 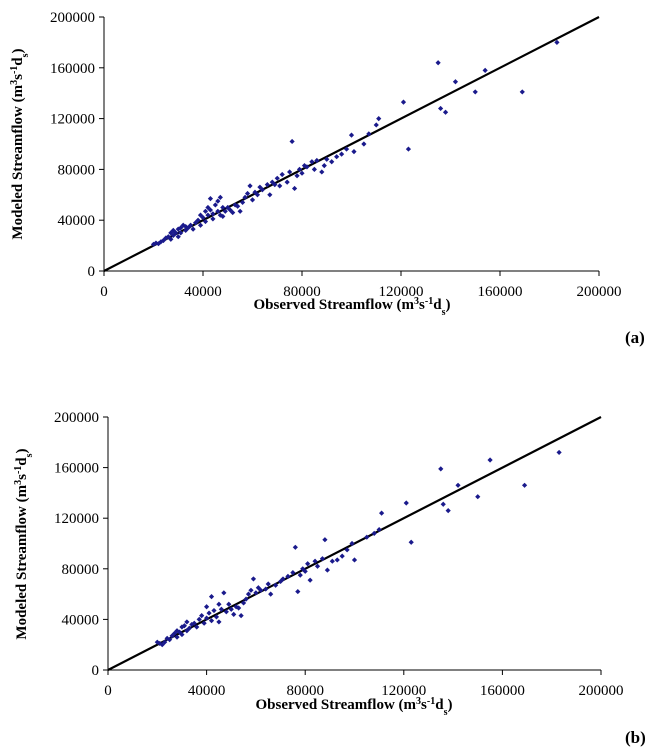 What do you see at coordinates (72, 69) in the screenshot?
I see `y-tick-label: 160000` at bounding box center [72, 69].